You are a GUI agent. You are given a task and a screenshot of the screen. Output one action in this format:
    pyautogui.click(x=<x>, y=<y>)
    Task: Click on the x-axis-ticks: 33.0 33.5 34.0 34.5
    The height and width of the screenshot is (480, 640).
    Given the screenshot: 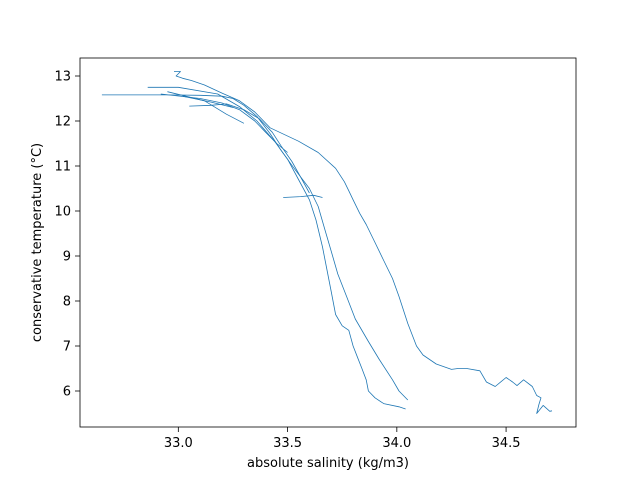 What is the action you would take?
    pyautogui.click(x=342, y=439)
    